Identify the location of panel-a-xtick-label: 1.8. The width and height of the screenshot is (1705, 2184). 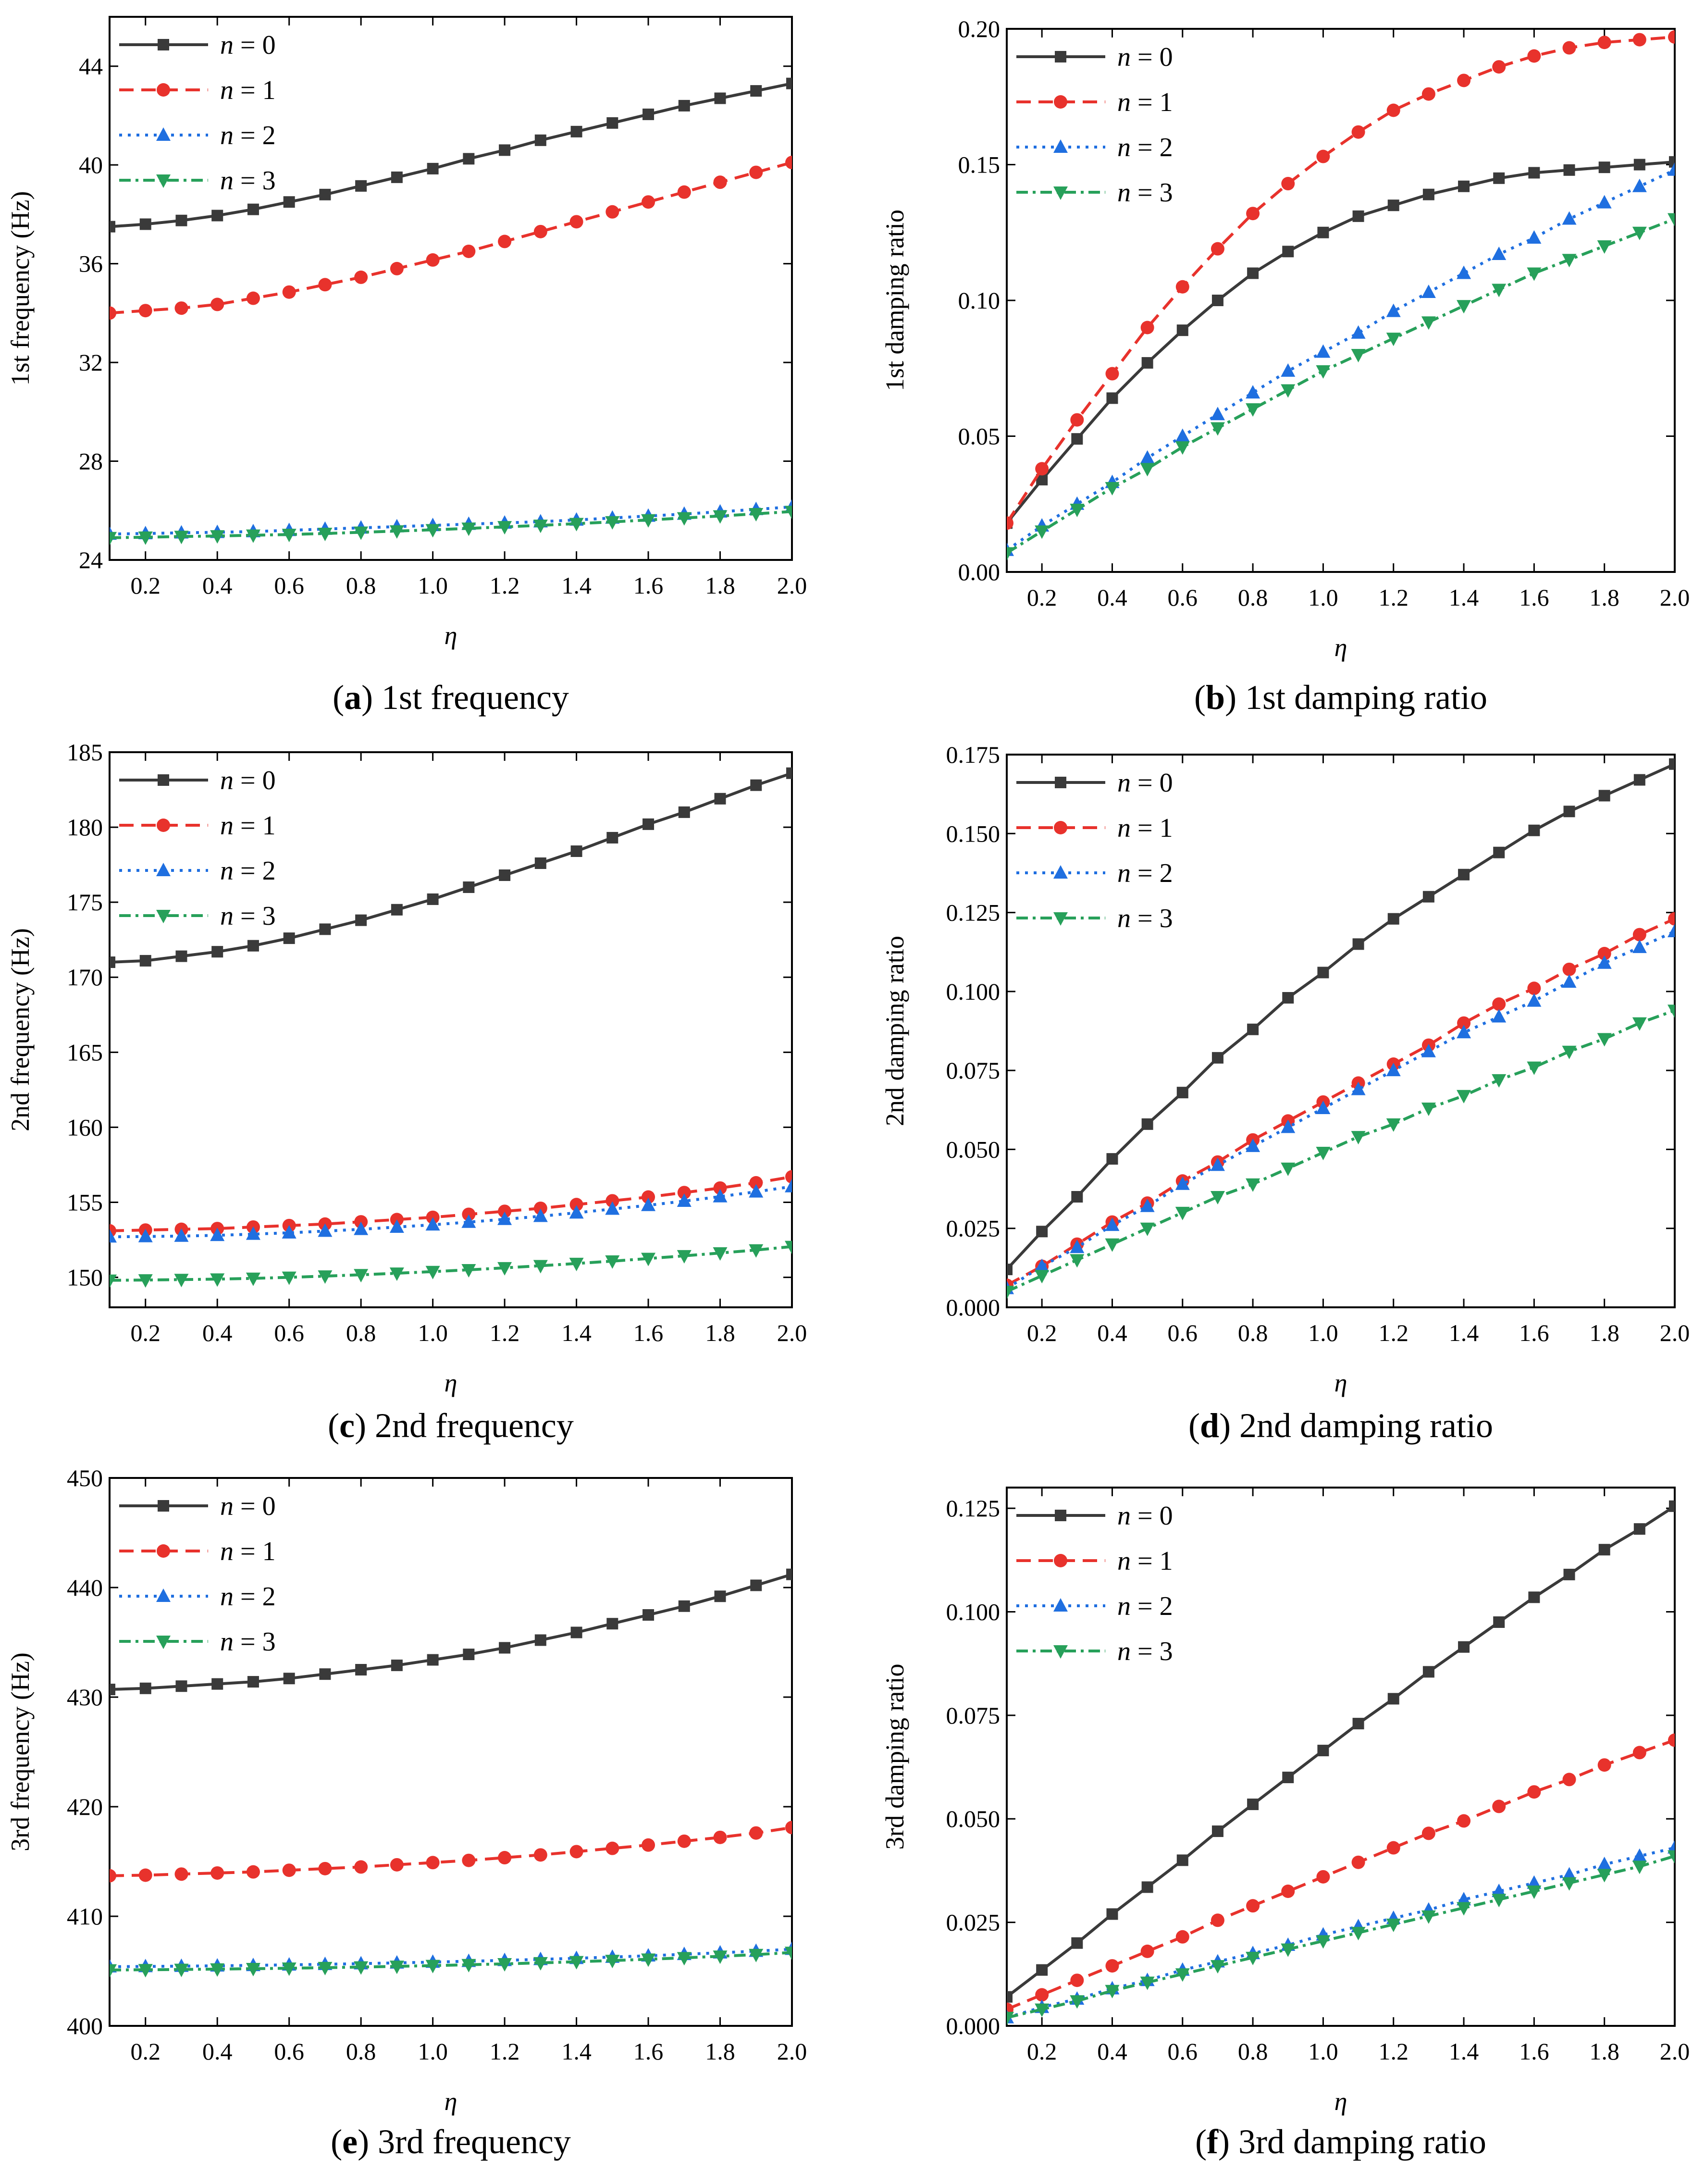
(720, 586).